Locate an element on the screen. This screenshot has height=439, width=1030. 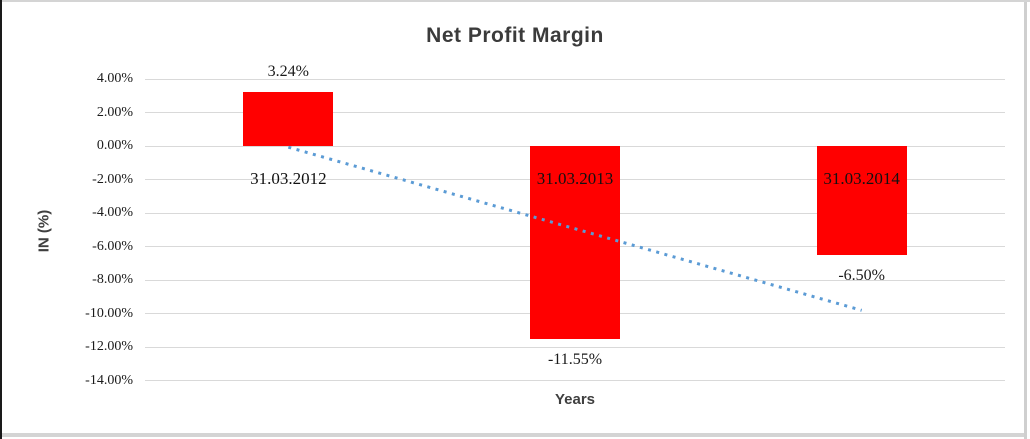
bar-31.03.2012 is located at coordinates (288, 118).